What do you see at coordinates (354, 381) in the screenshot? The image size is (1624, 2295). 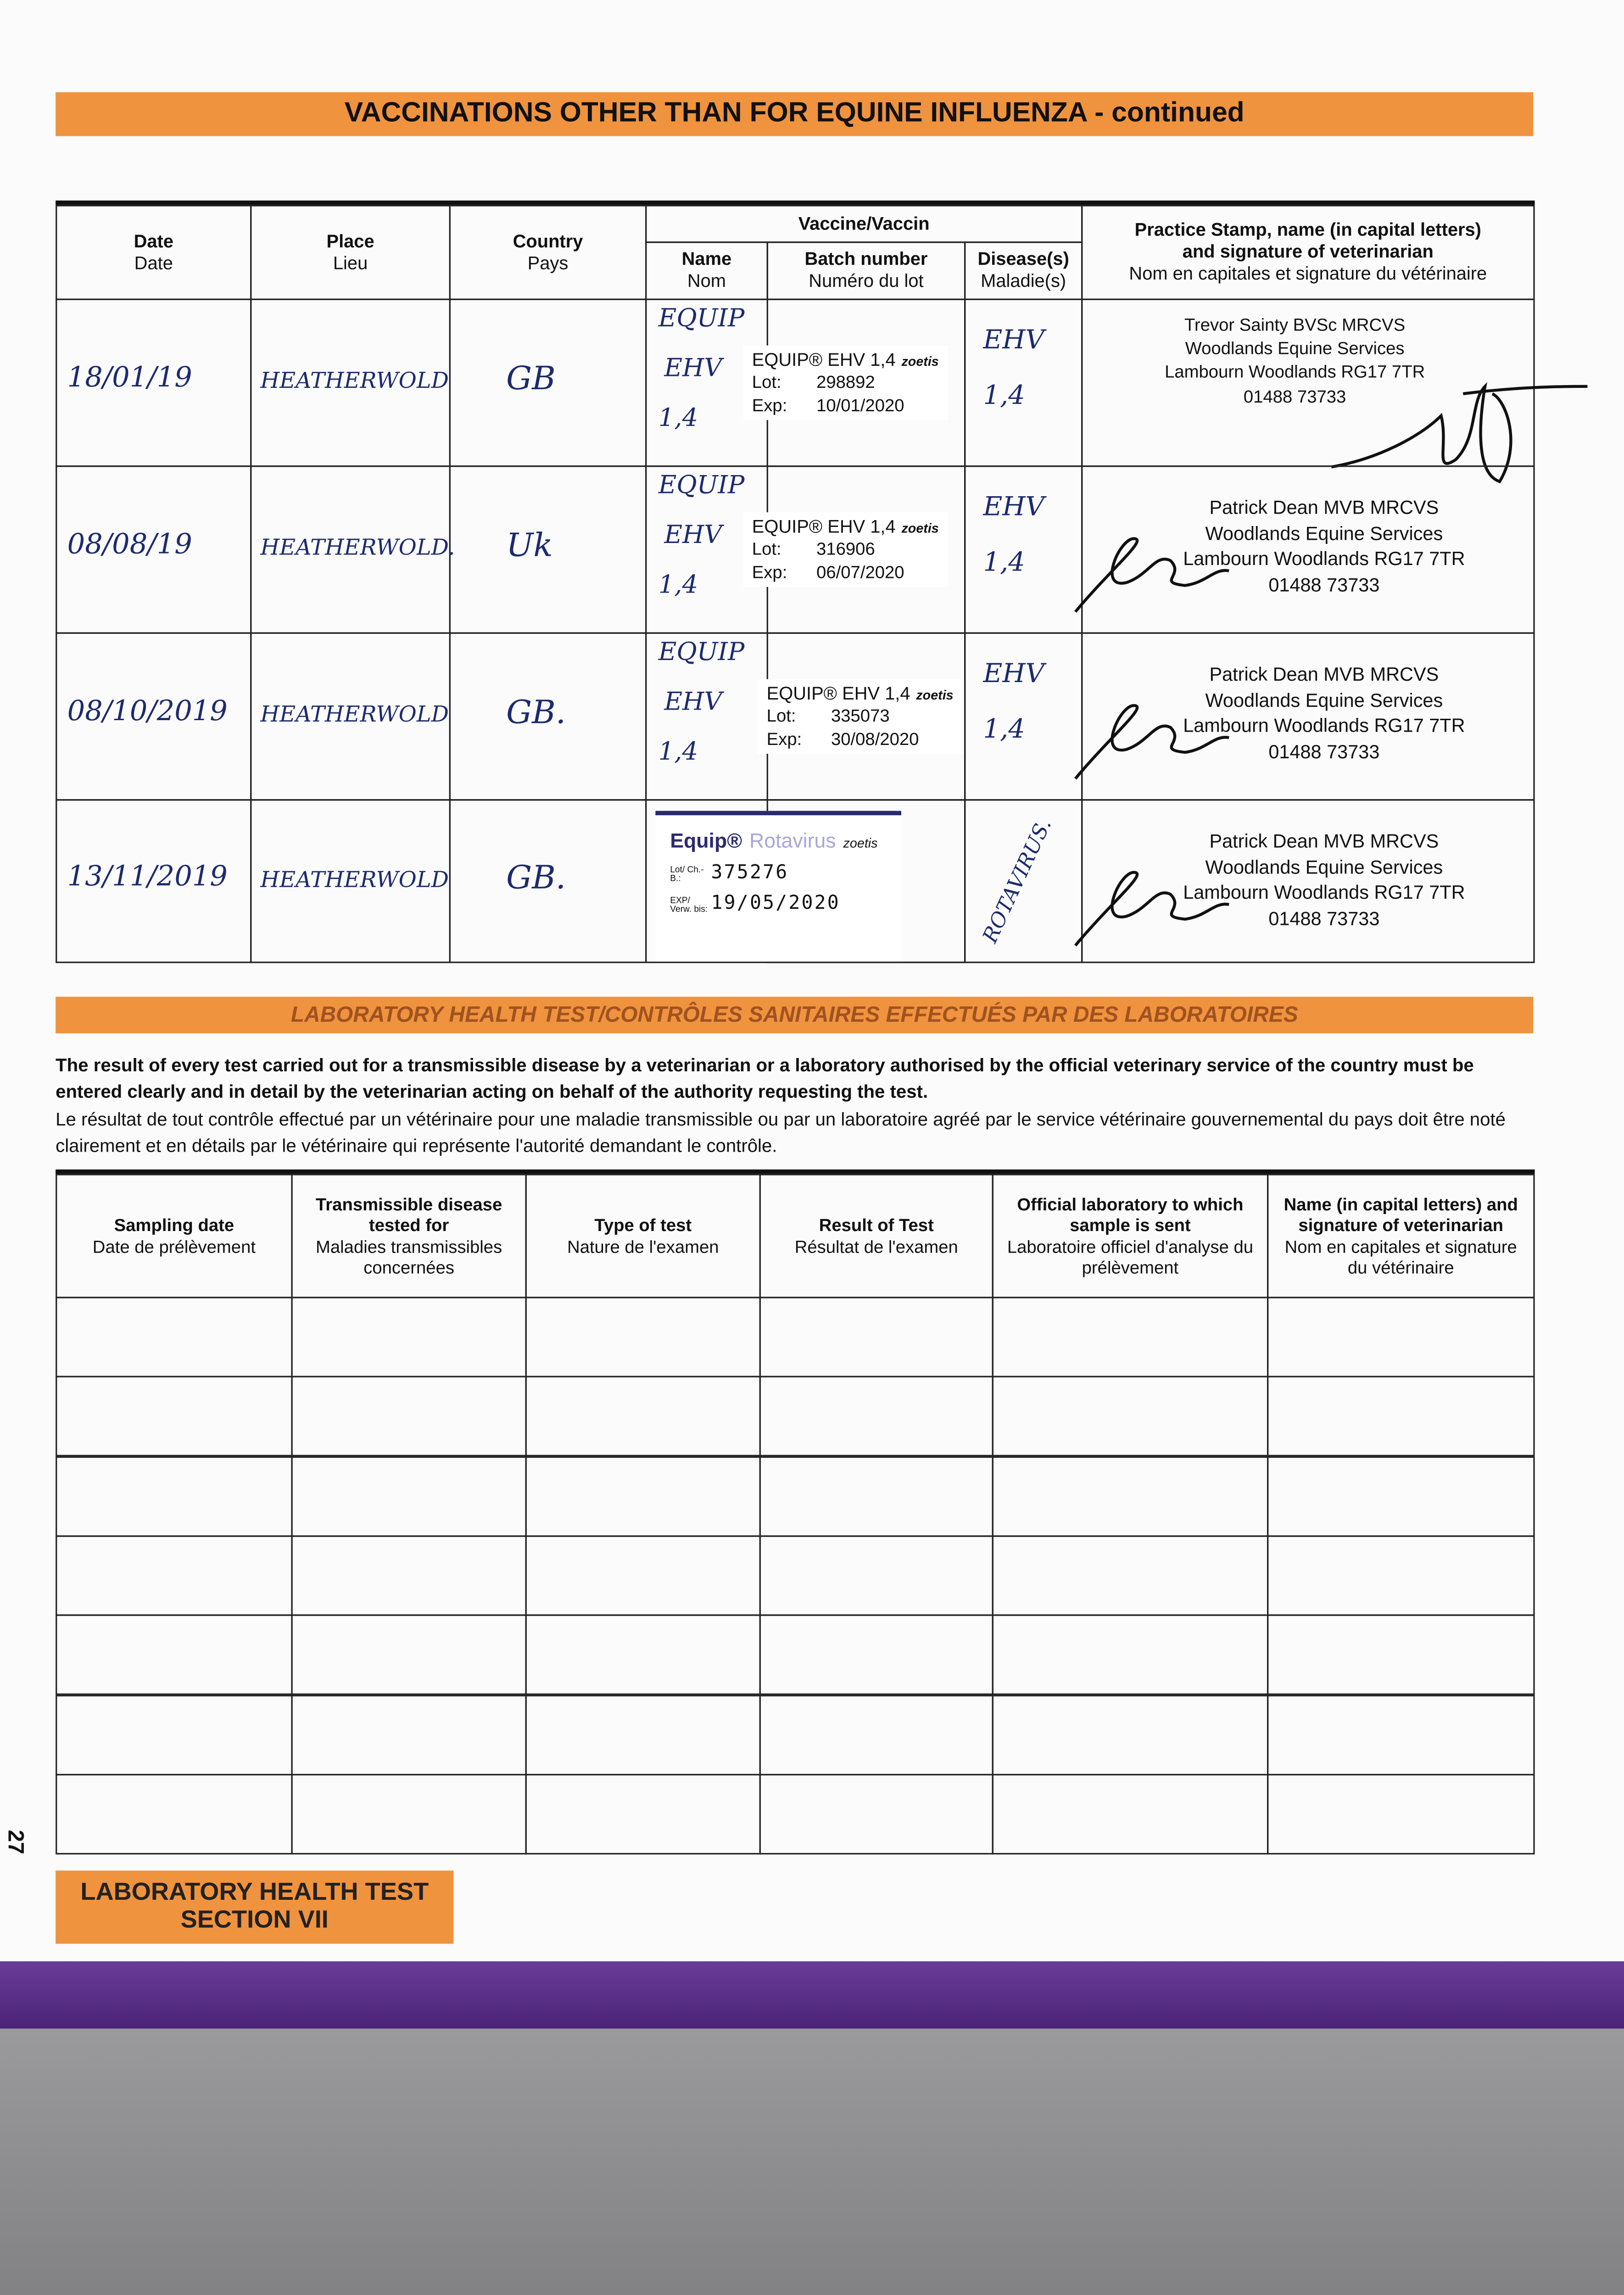 I see `place-handwritten: HEATHERWOLD` at bounding box center [354, 381].